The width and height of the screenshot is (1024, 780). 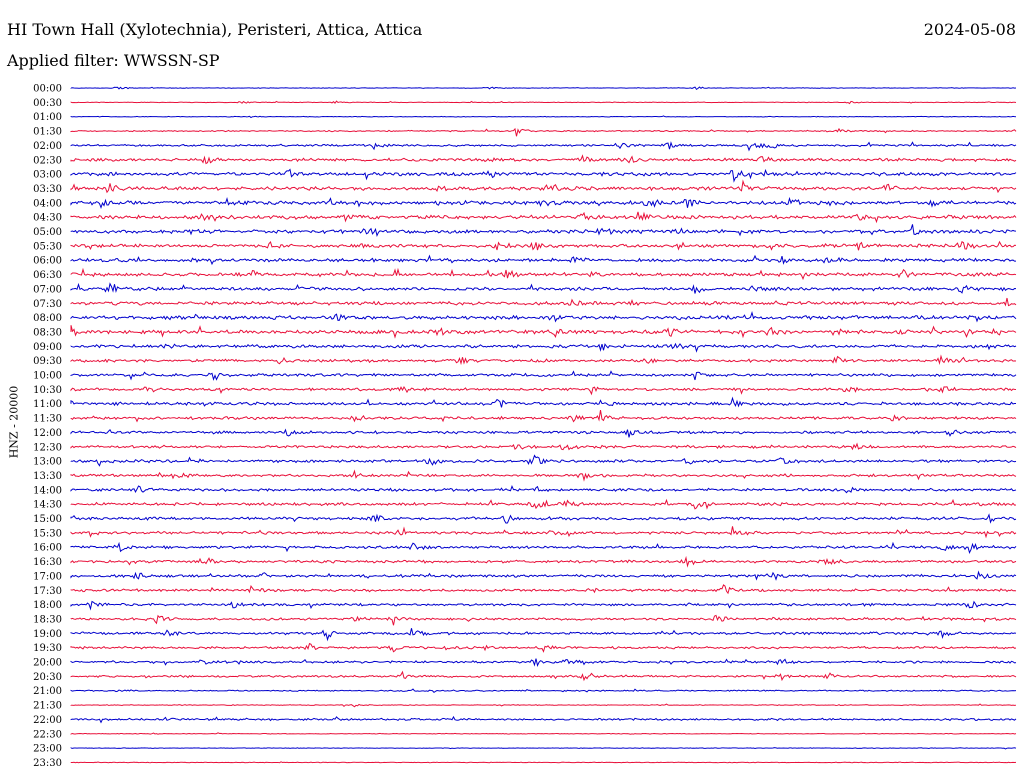 What do you see at coordinates (47, 476) in the screenshot?
I see `row-time-label: 13:30` at bounding box center [47, 476].